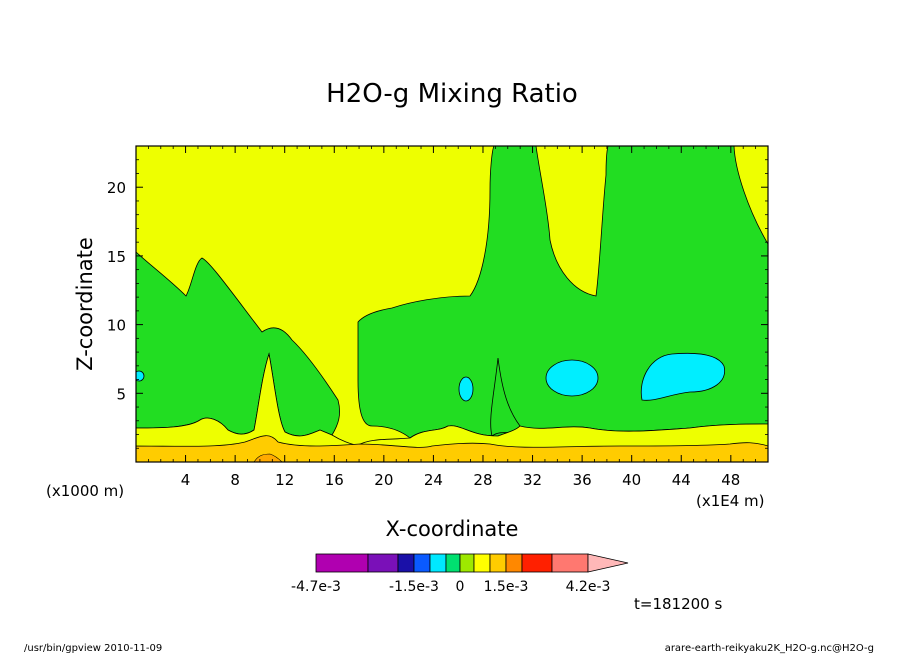  Describe the element at coordinates (284, 480) in the screenshot. I see `x-tick-label: 12` at that location.